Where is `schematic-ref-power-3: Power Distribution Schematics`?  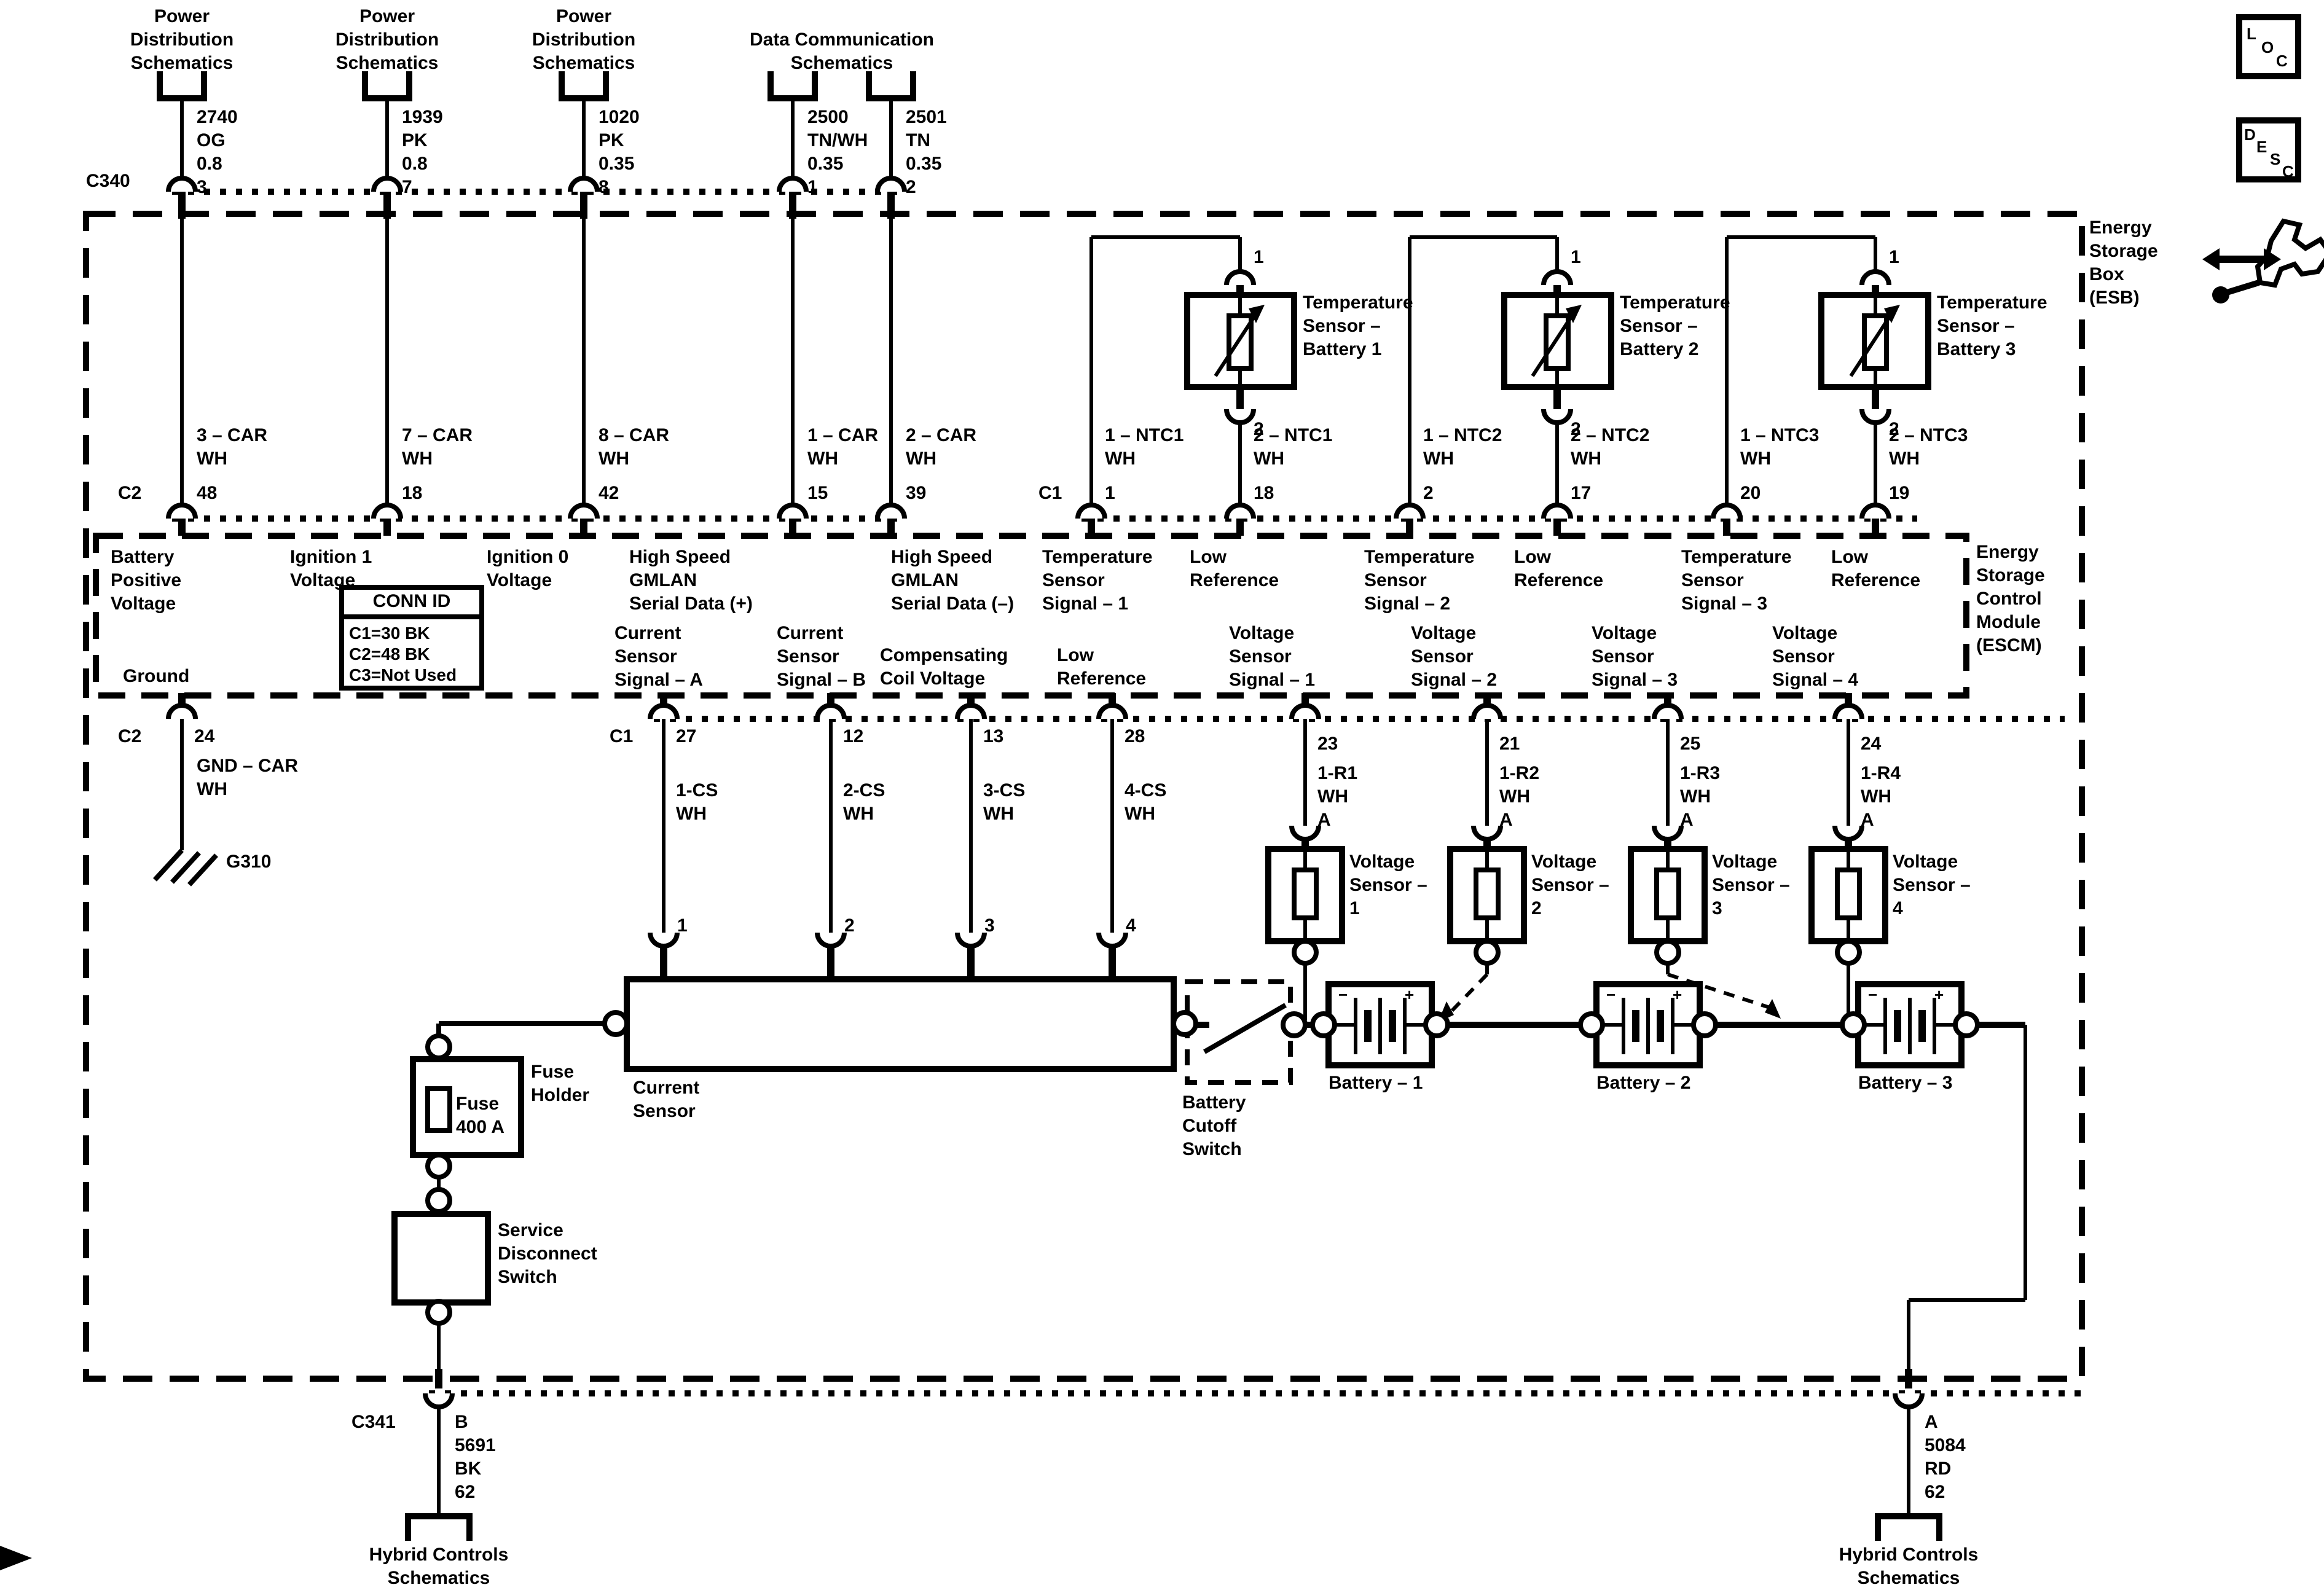
schematic-ref-power-3: Power Distribution Schematics is located at coordinates (584, 40).